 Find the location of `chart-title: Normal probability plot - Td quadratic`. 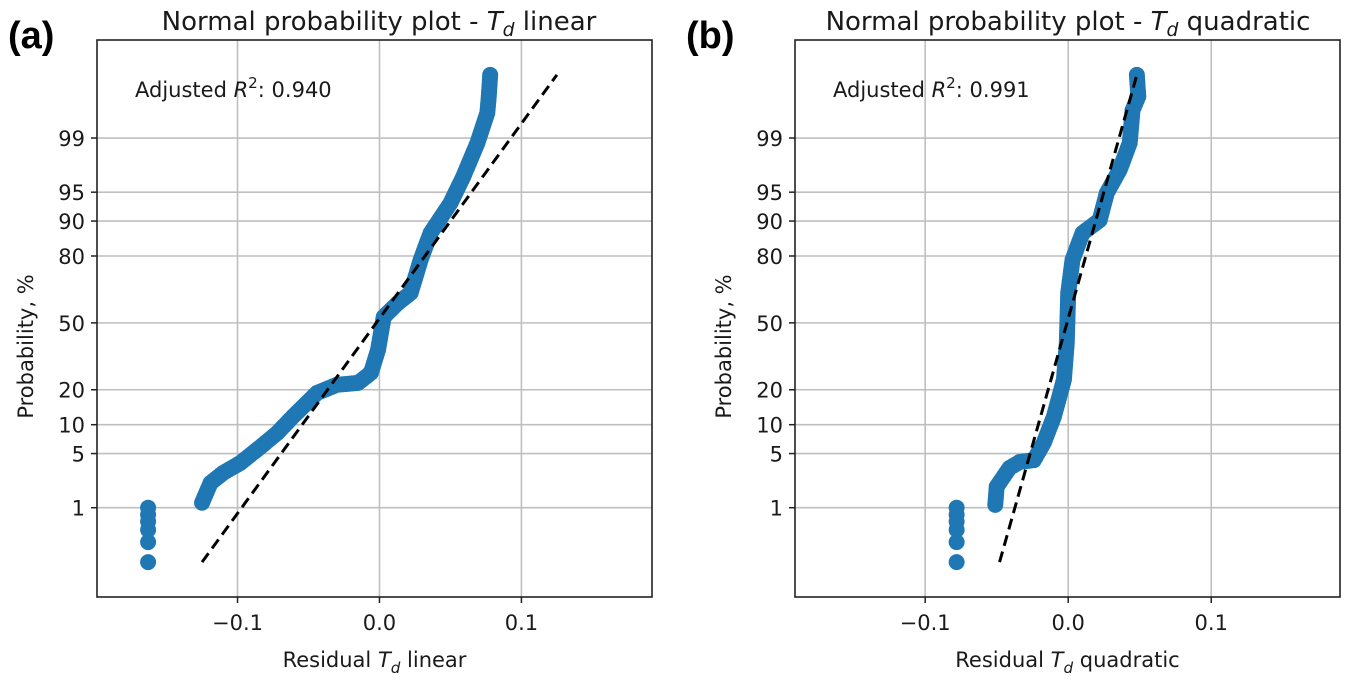

chart-title: Normal probability plot - Td quadratic is located at coordinates (1068, 24).